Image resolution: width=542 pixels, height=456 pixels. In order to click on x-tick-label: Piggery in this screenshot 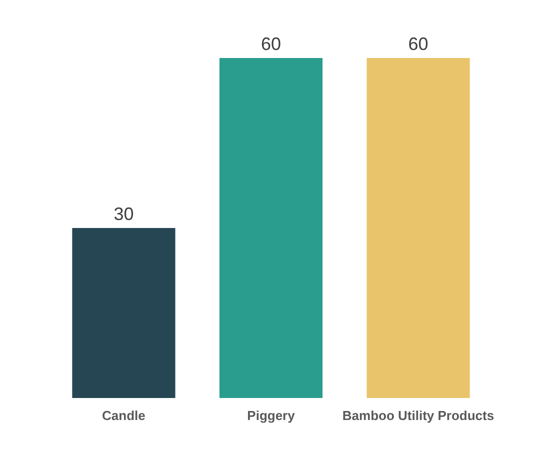, I will do `click(271, 415)`.